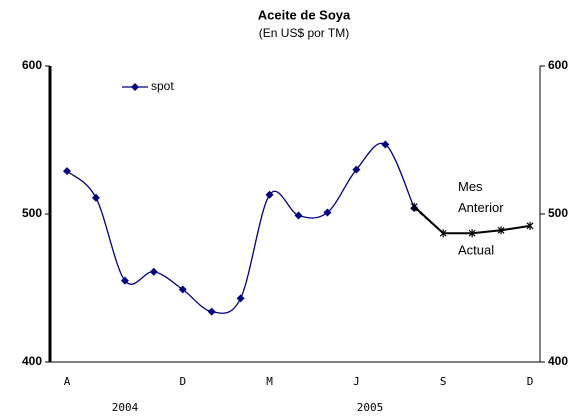 The width and height of the screenshot is (583, 419). Describe the element at coordinates (32, 361) in the screenshot. I see `y-tick-label: 400` at that location.